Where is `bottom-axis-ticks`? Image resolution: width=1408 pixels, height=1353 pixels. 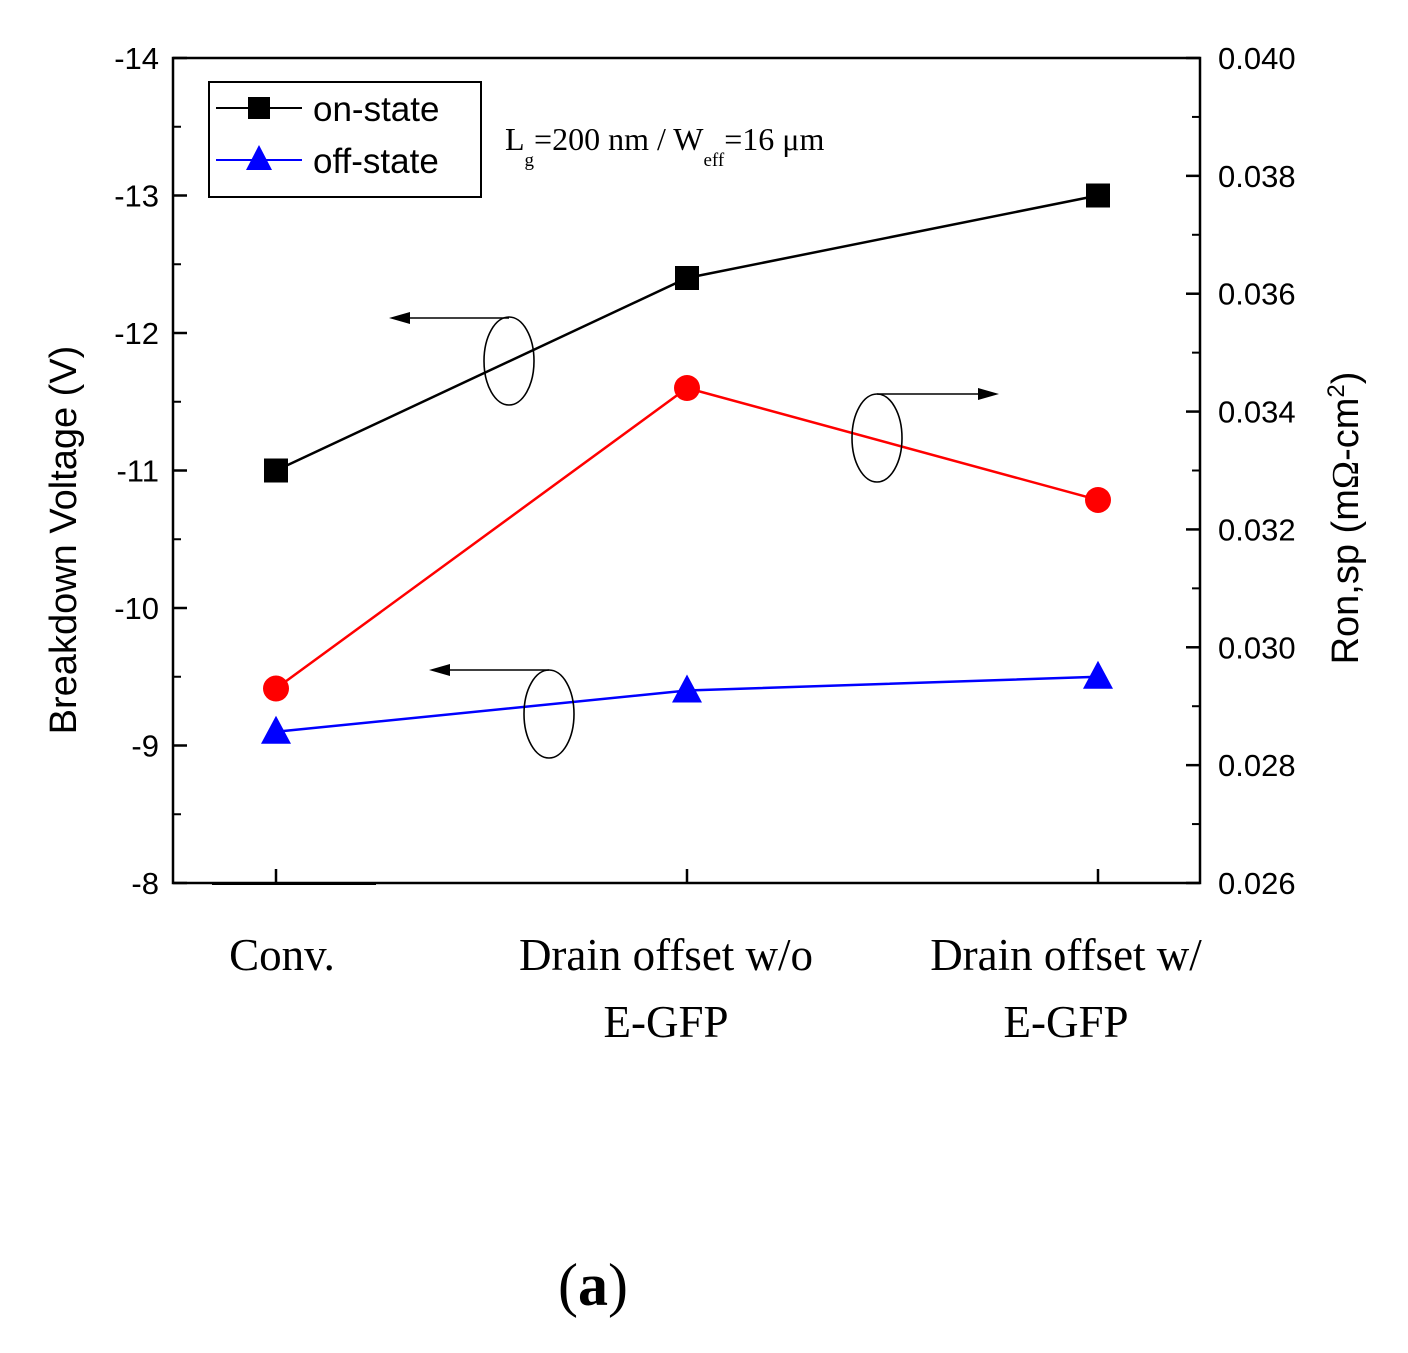
bottom-axis-ticks is located at coordinates (687, 876).